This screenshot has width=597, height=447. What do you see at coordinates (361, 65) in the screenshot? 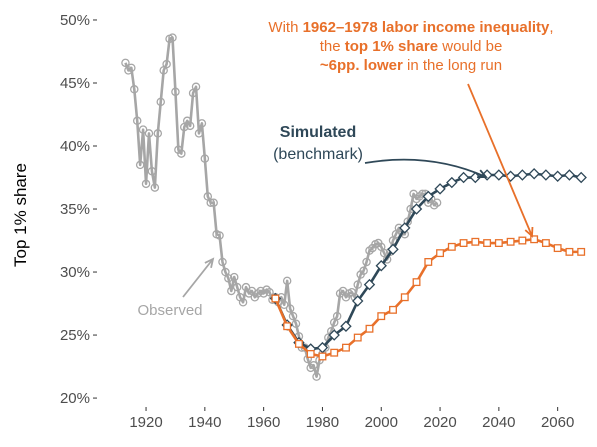
I see `annotation-text: ~6pp. lower` at bounding box center [361, 65].